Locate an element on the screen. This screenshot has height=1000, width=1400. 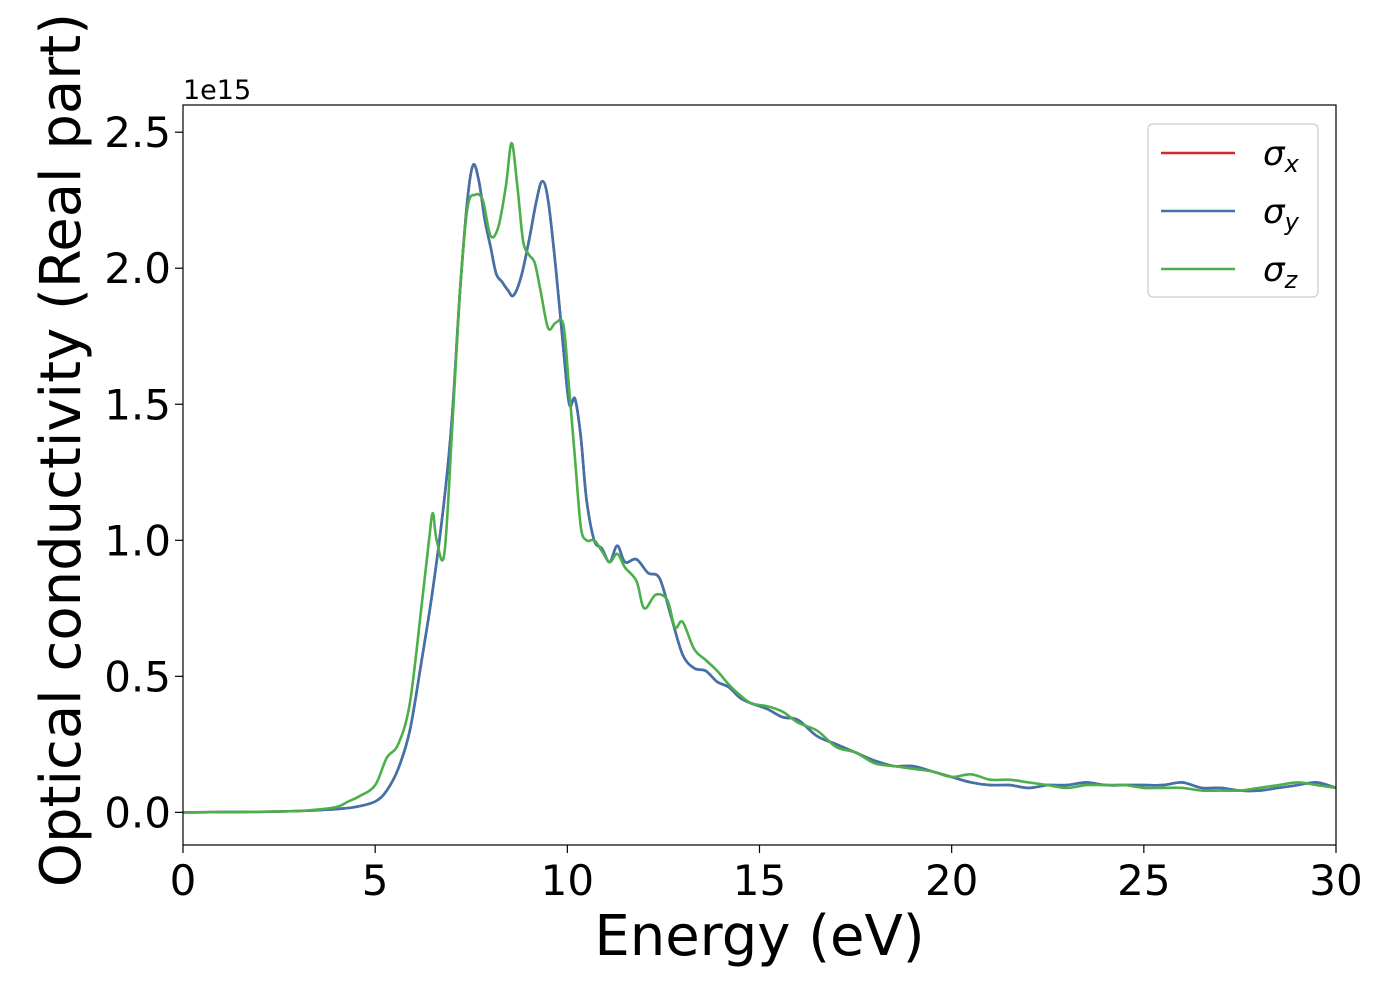
legend-label-x: σx is located at coordinates (1281, 156).